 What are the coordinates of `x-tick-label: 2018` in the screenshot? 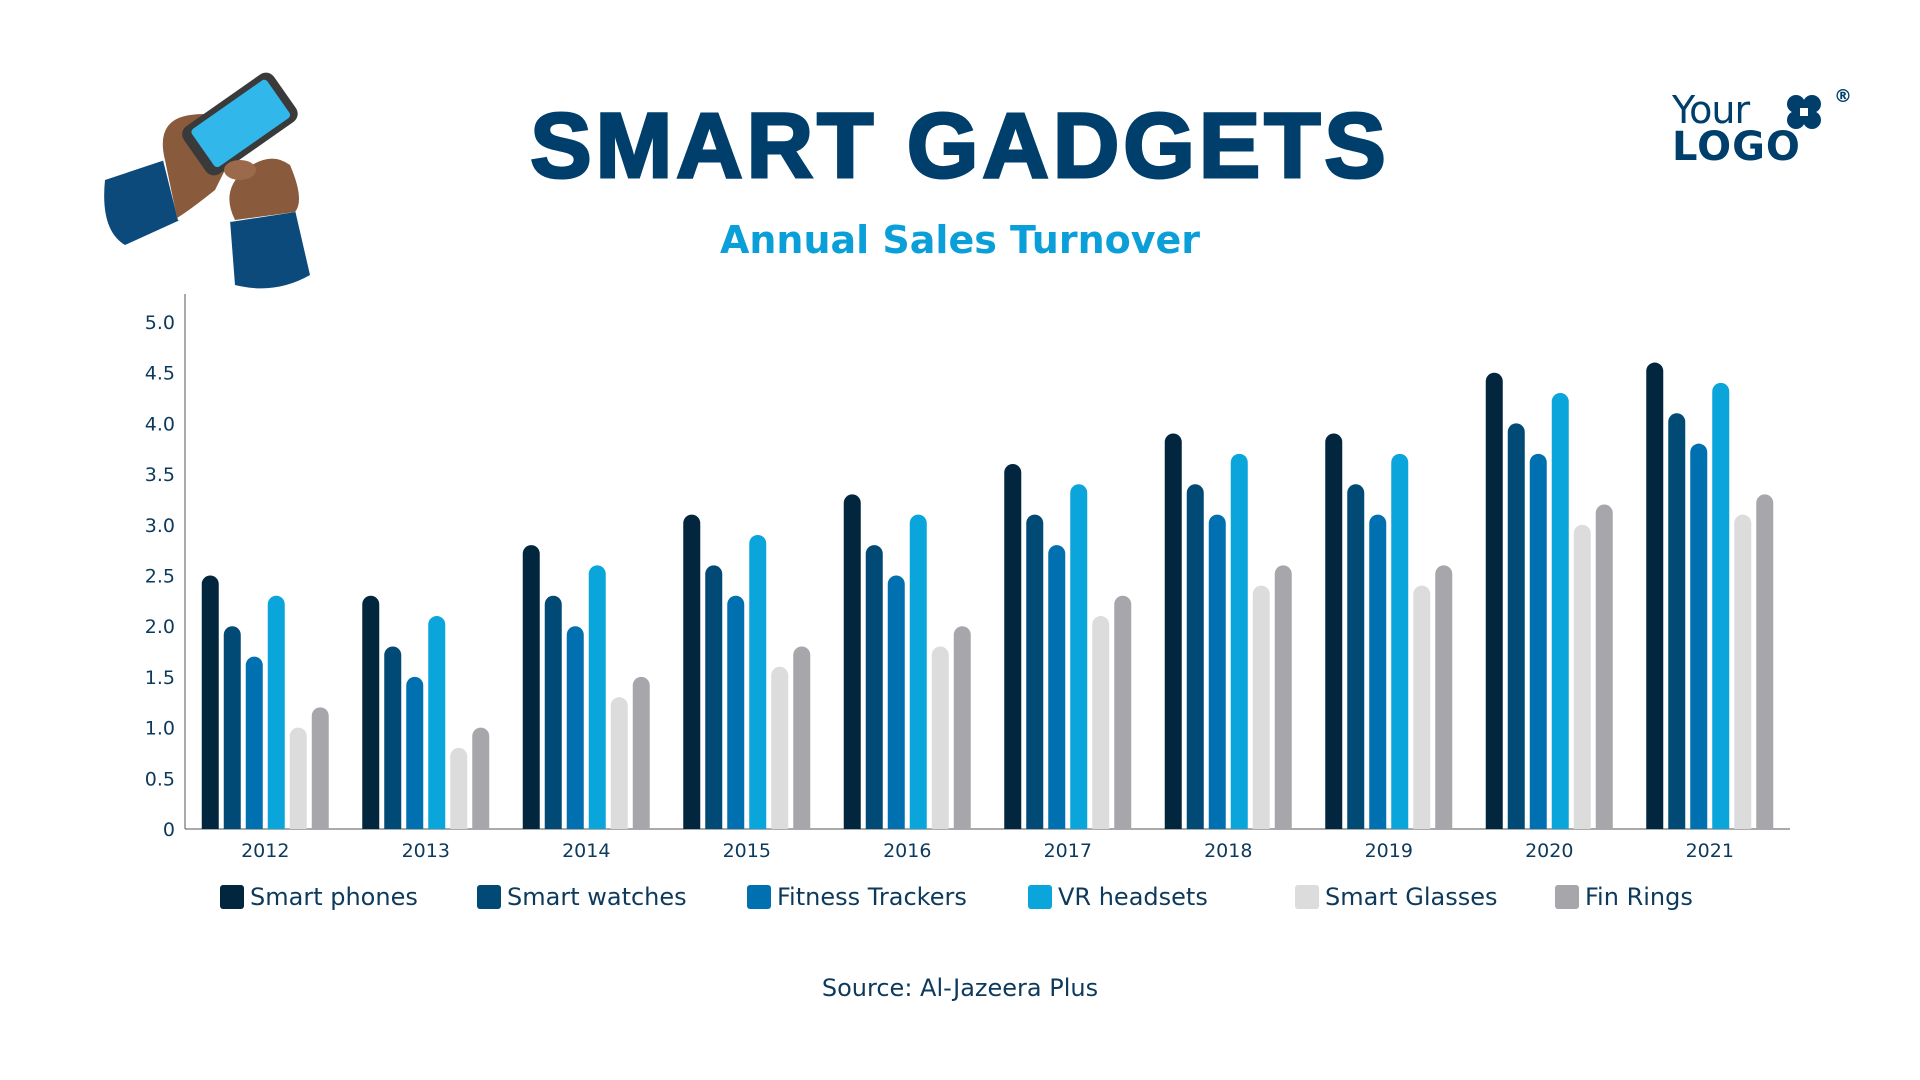 It's located at (1228, 851).